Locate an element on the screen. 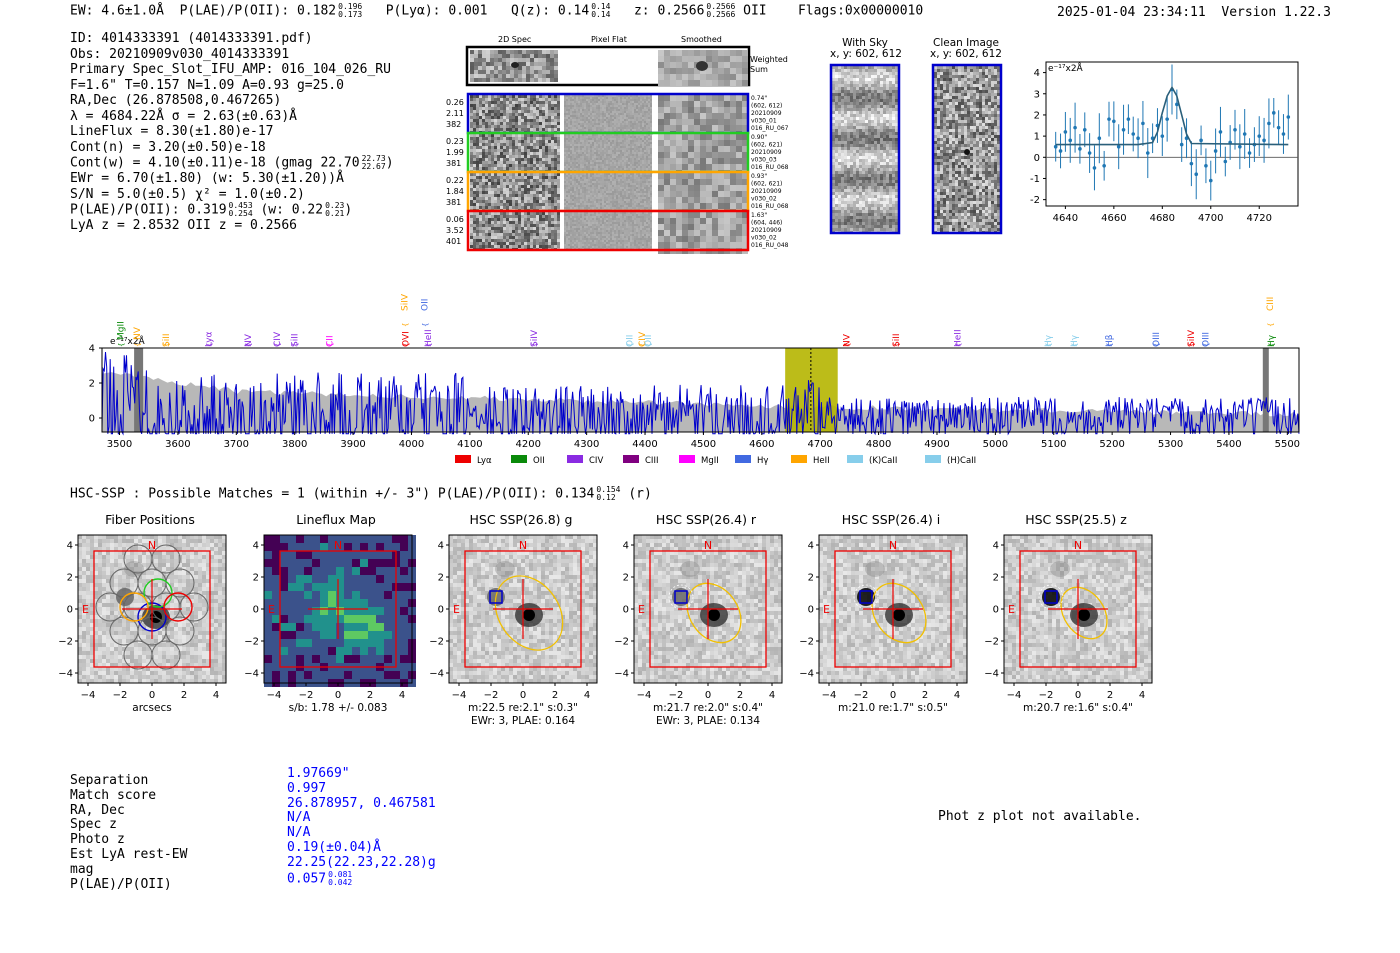  zoom-ytick-label: 0 is located at coordinates (1037, 158).